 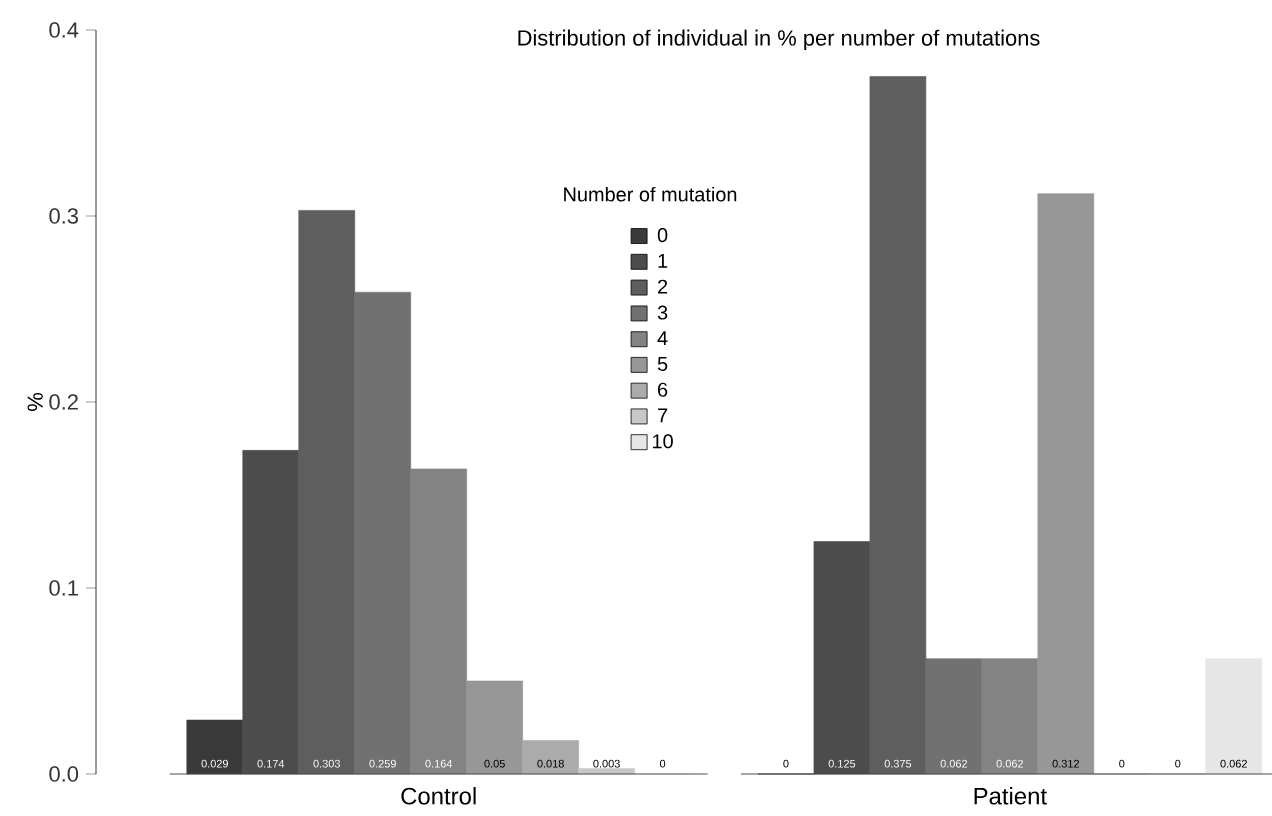 What do you see at coordinates (63, 588) in the screenshot?
I see `y-tick-label: 0.1` at bounding box center [63, 588].